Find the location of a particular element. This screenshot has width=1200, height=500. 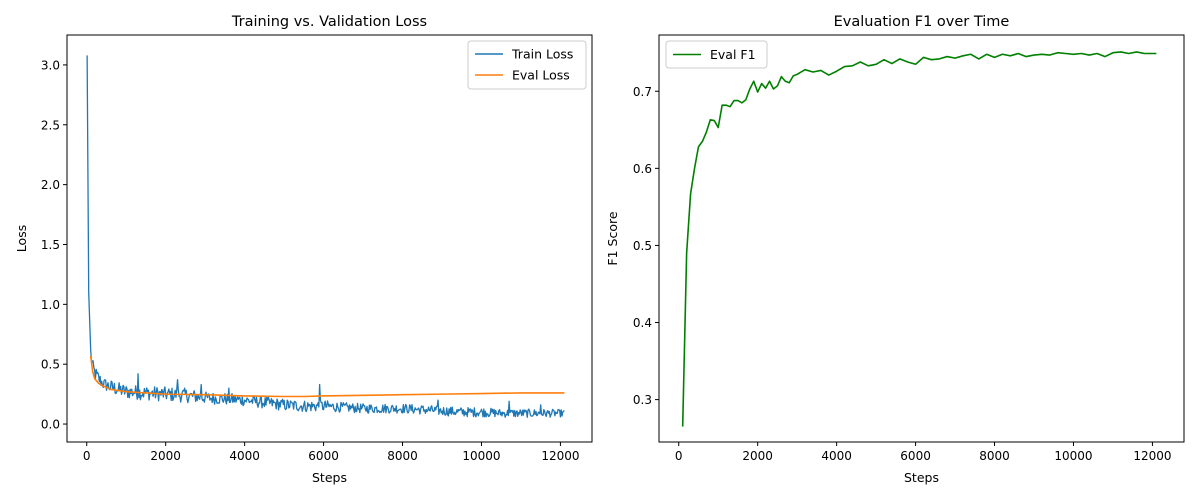

f1-plot-legend-box is located at coordinates (716, 54).